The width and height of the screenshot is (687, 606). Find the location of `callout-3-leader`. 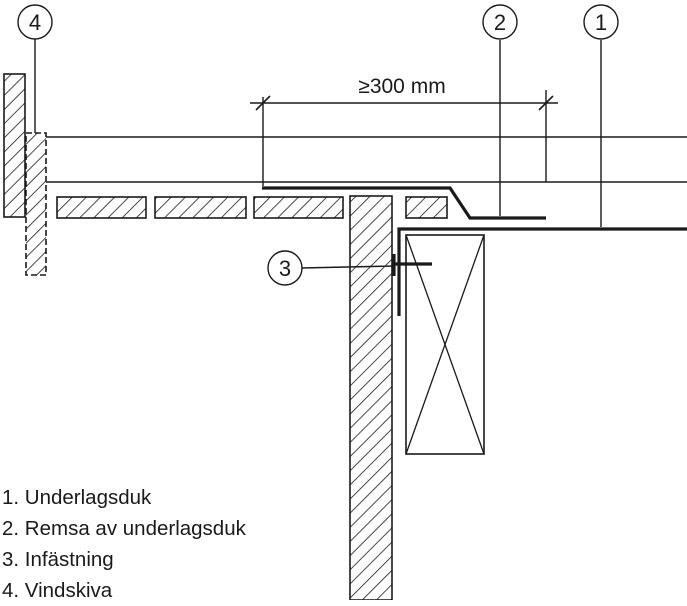

callout-3-leader is located at coordinates (347, 267).